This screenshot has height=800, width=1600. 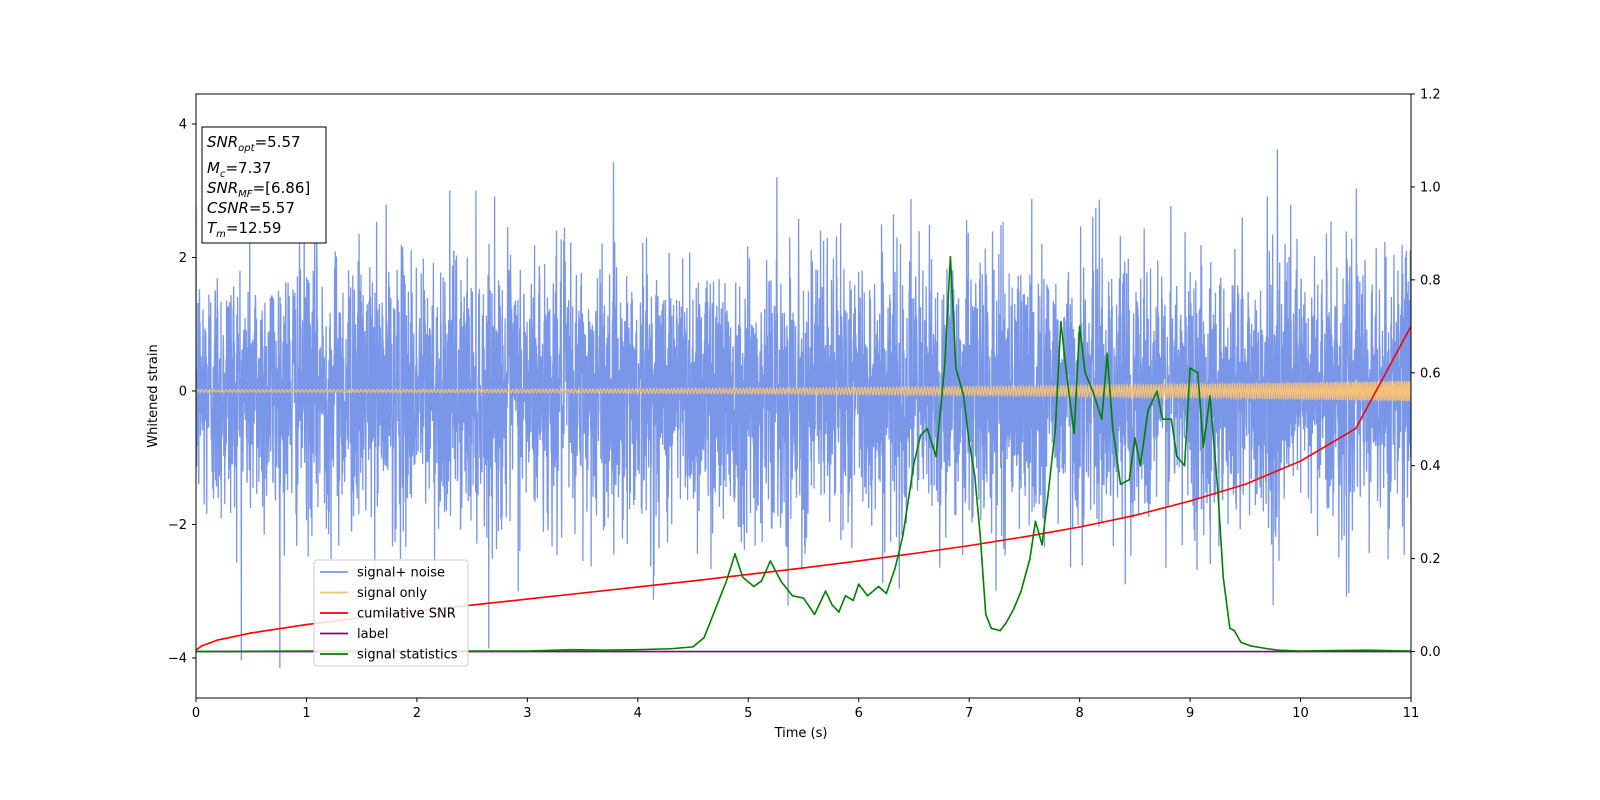 What do you see at coordinates (1411, 713) in the screenshot?
I see `x-tick-label: 11` at bounding box center [1411, 713].